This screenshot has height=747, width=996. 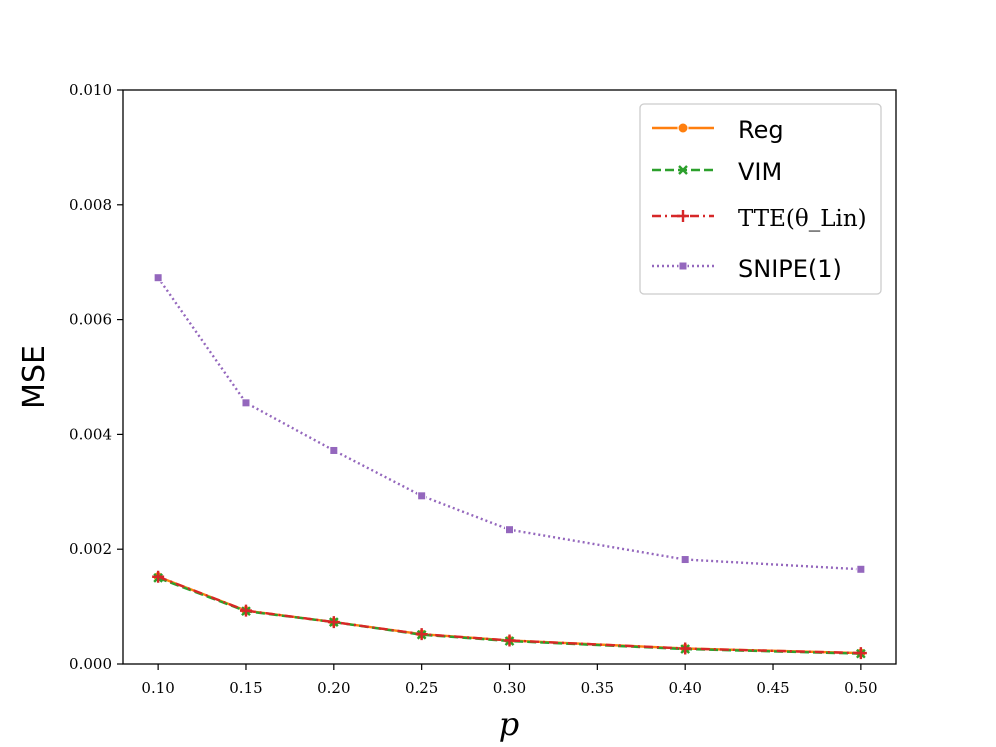 I want to click on legend-label-vim: VIM, so click(x=760, y=172).